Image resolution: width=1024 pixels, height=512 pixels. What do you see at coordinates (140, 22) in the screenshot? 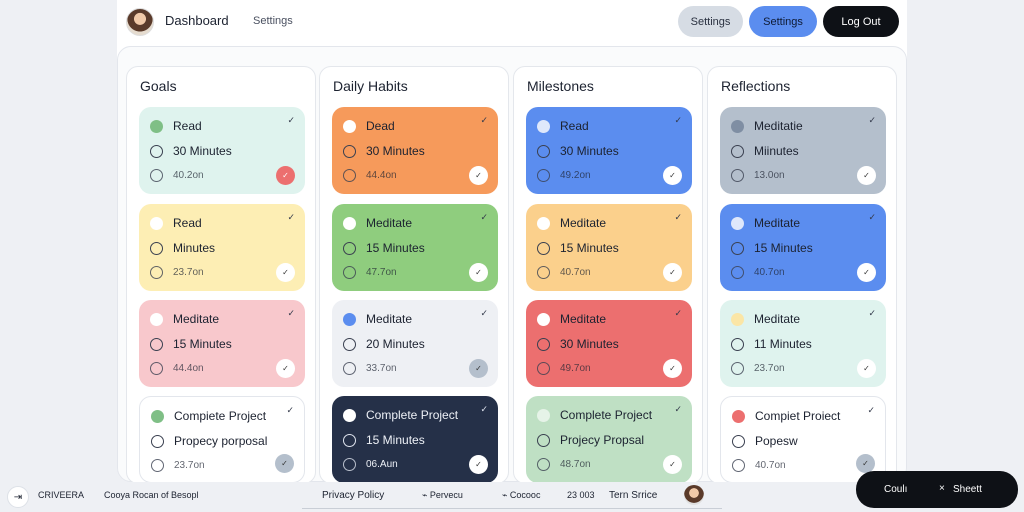
I see `user-avatar` at bounding box center [140, 22].